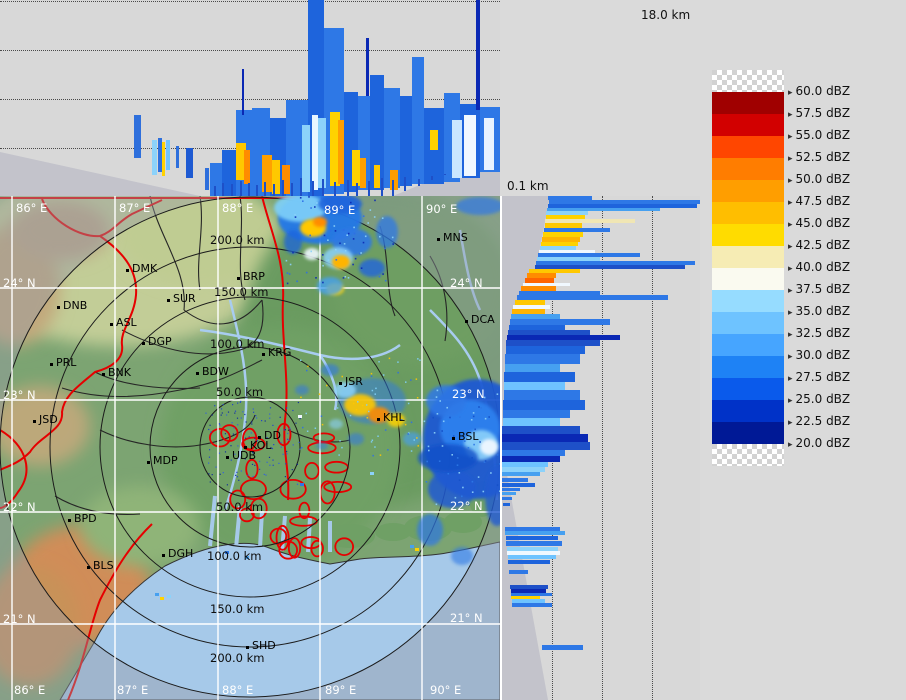  Describe the element at coordinates (103, 565) in the screenshot. I see `city-label: BLS` at that location.